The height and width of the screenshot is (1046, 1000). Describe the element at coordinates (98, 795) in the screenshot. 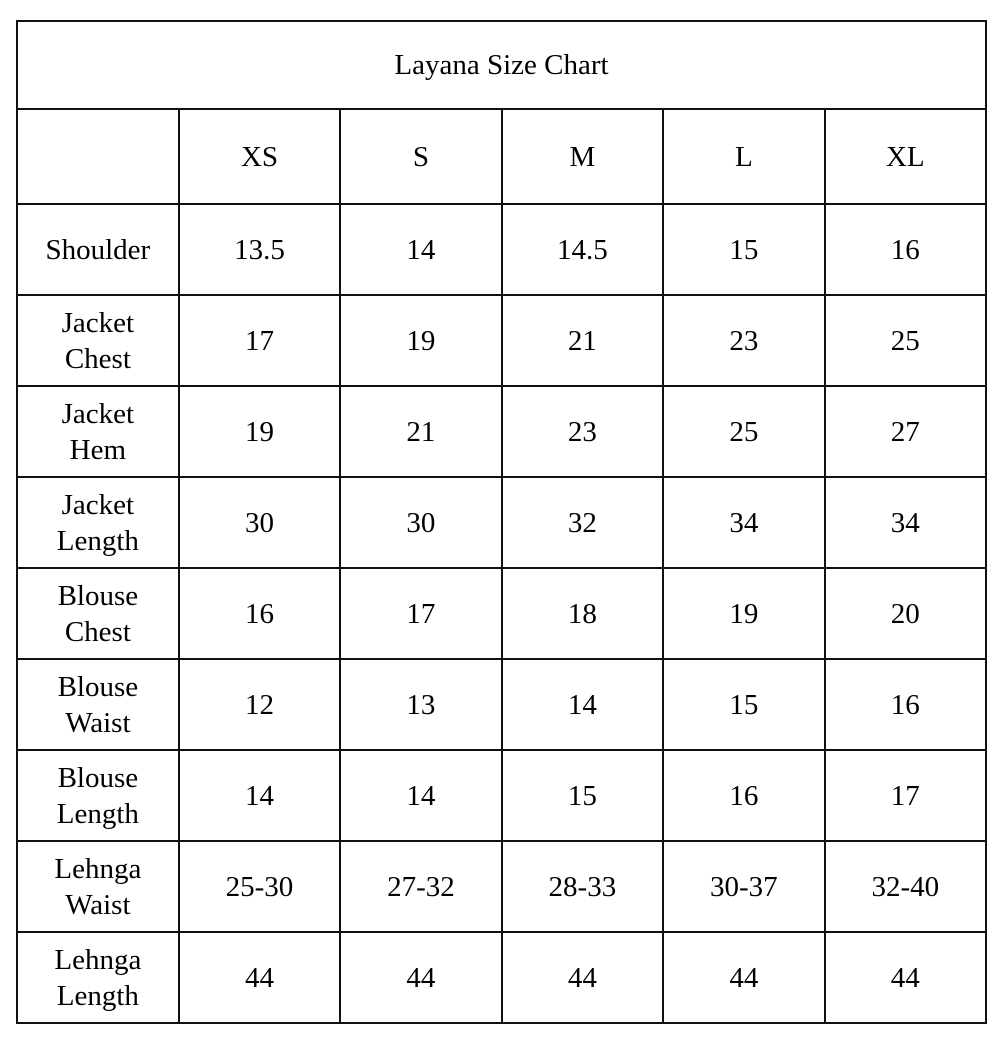

I see `row-label: Blouse Length` at that location.